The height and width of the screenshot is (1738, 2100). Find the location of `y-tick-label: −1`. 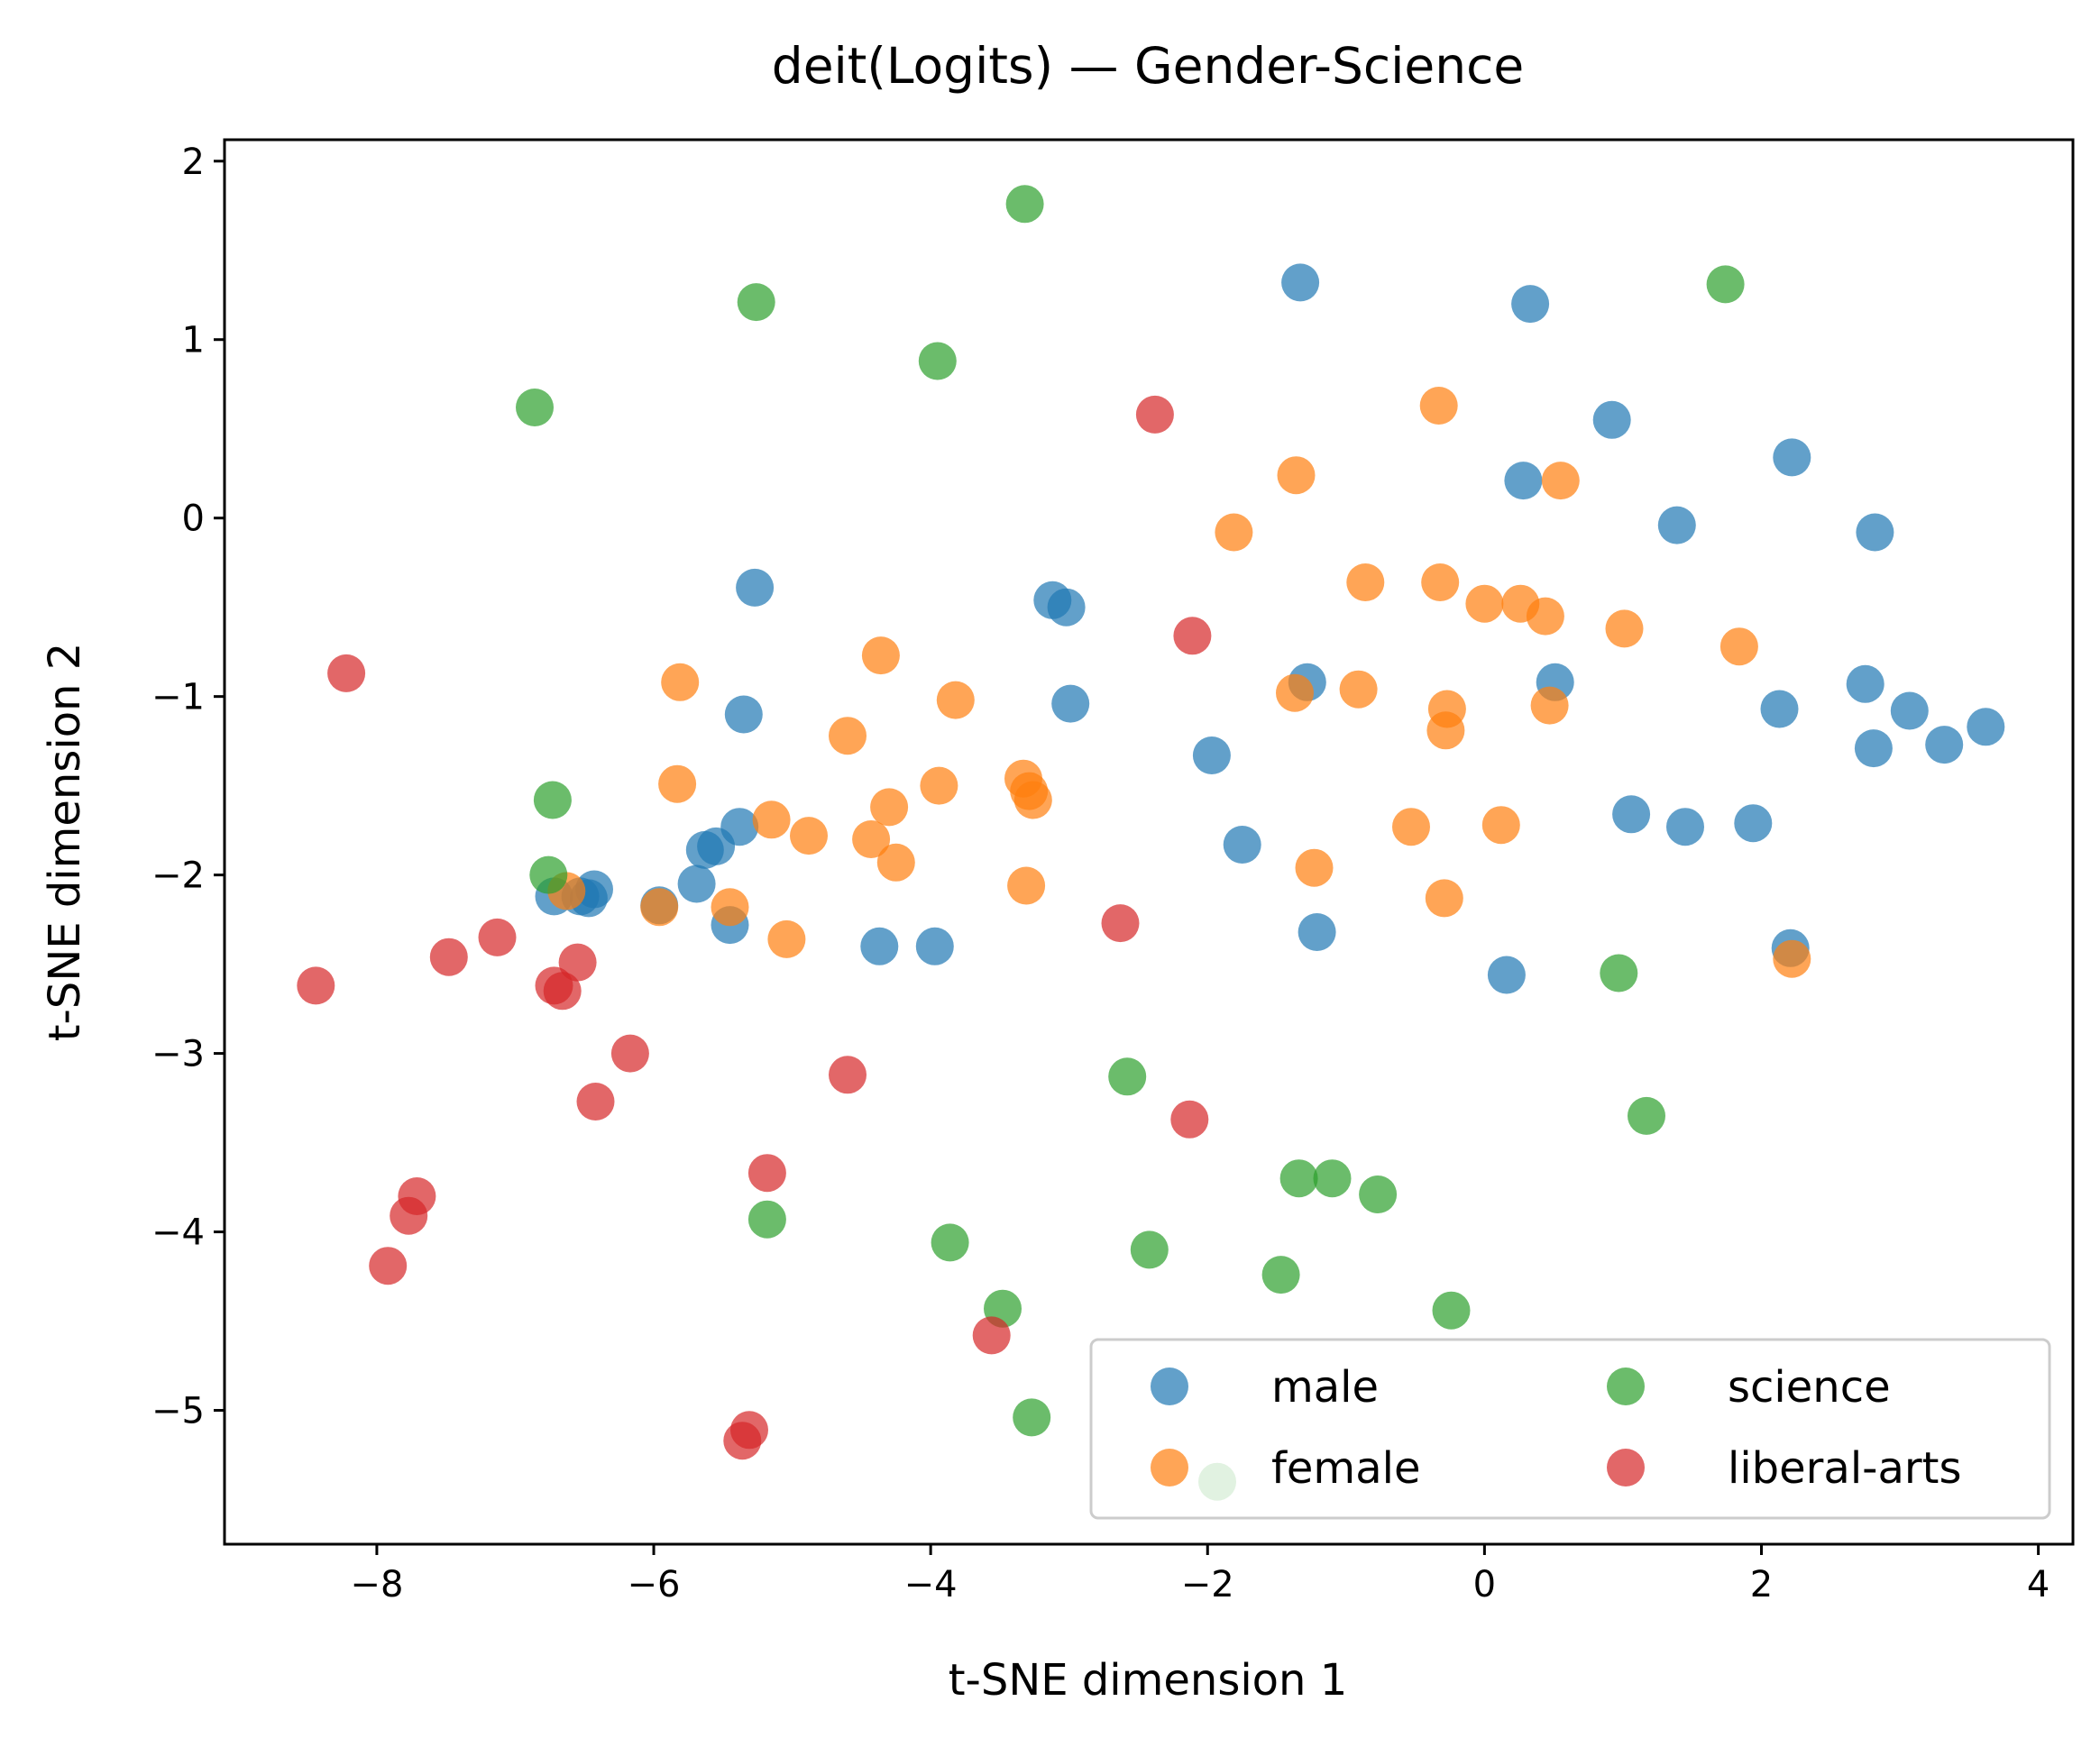

y-tick-label: −1 is located at coordinates (178, 697).